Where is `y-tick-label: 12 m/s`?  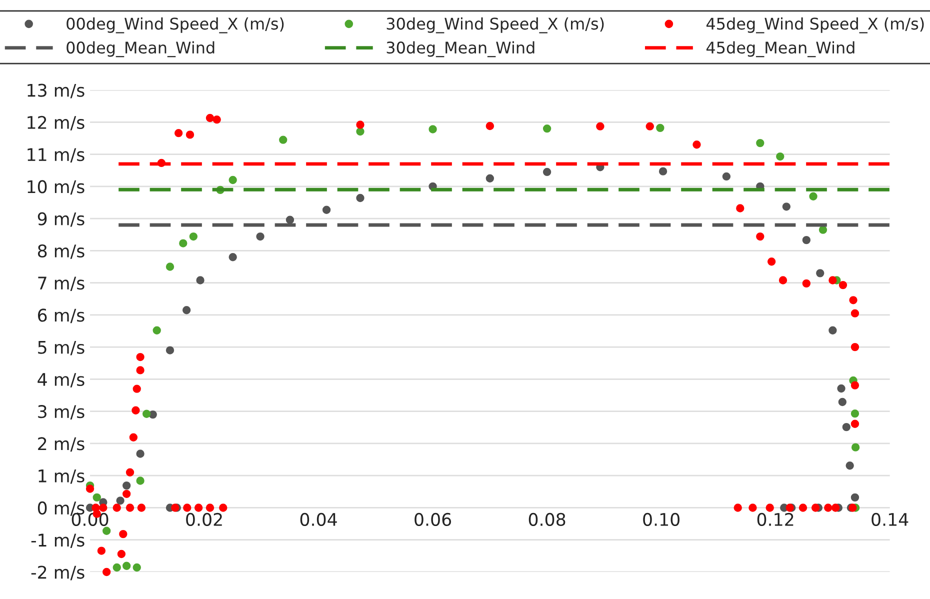
y-tick-label: 12 m/s is located at coordinates (56, 123).